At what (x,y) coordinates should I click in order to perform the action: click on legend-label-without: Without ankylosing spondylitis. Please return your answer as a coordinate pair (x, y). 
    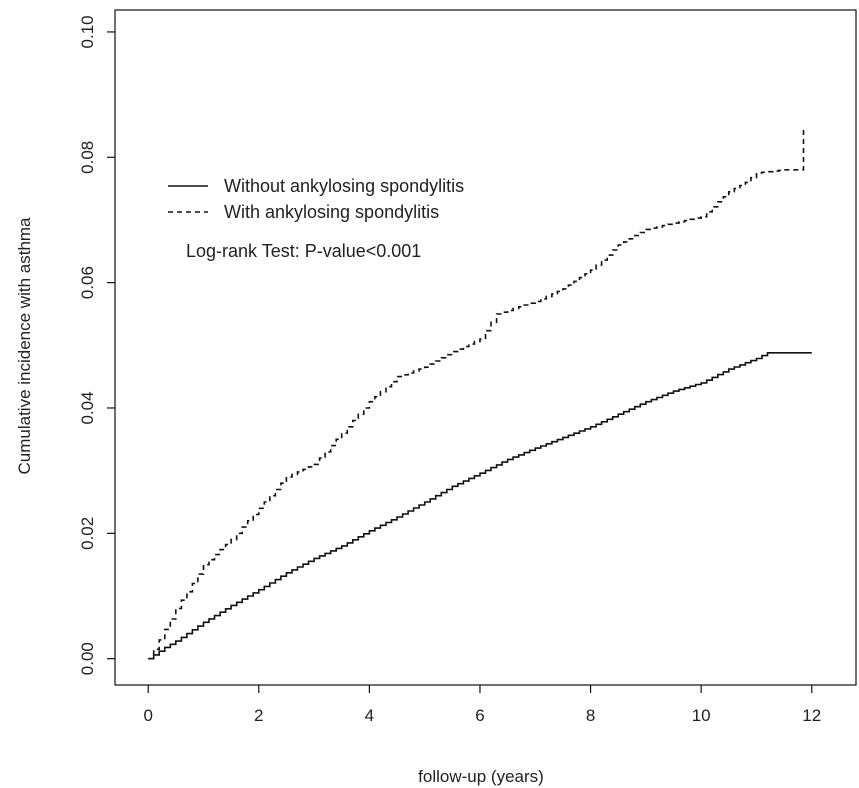
    Looking at the image, I should click on (344, 186).